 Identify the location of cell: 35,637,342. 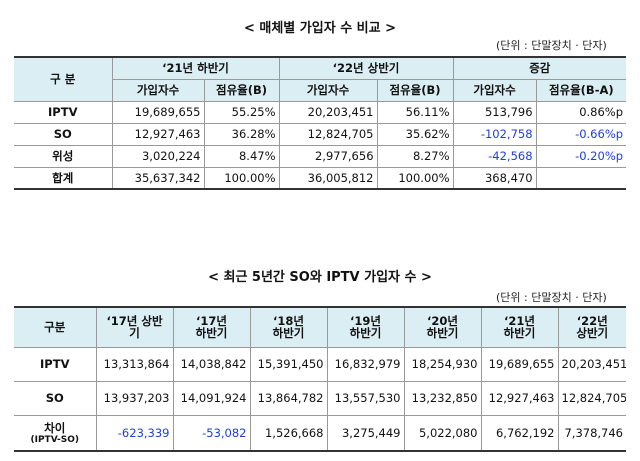
(158, 178).